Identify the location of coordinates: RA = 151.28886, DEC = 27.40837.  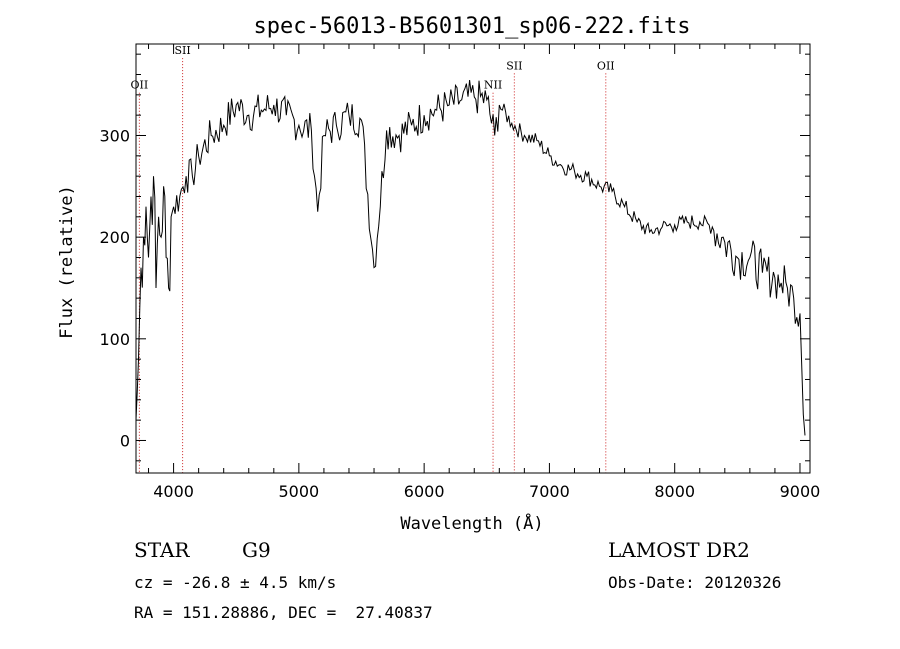
(283, 612).